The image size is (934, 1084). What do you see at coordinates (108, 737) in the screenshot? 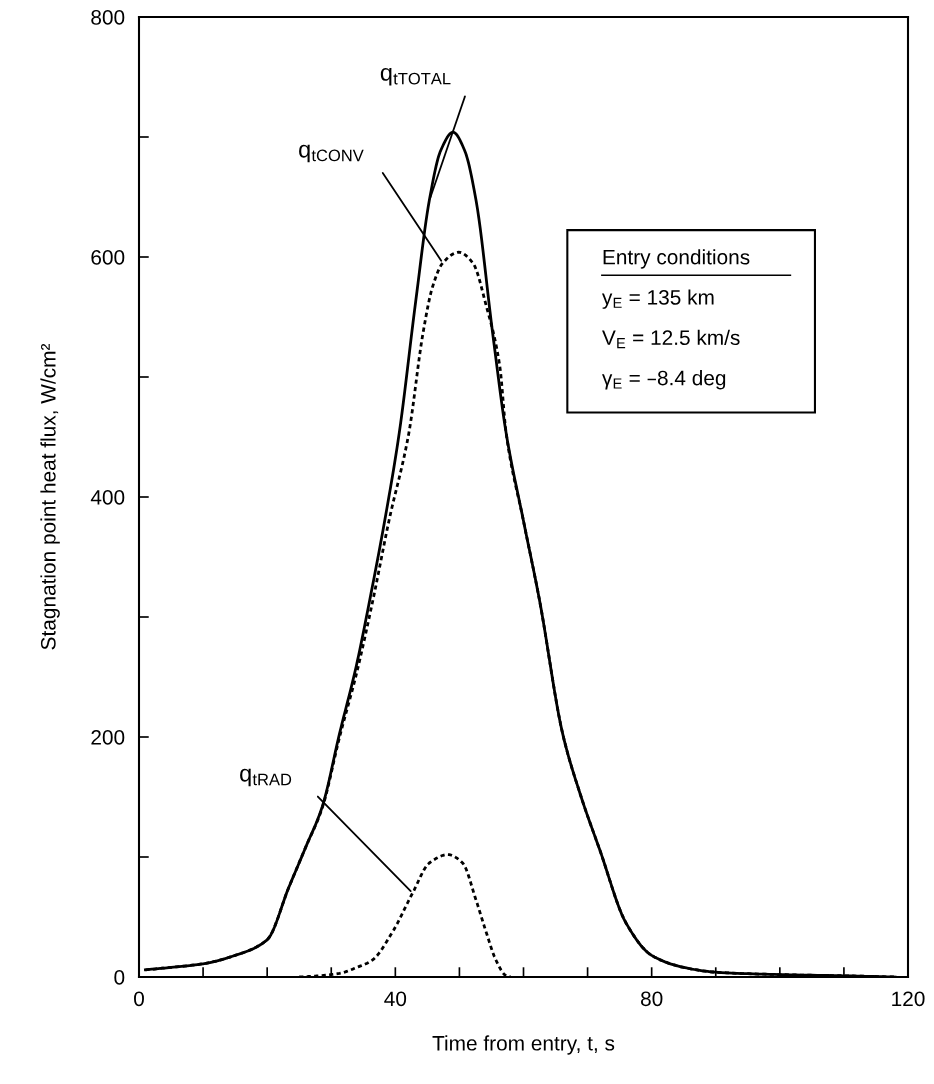
I see `y-tick-label: 200` at bounding box center [108, 737].